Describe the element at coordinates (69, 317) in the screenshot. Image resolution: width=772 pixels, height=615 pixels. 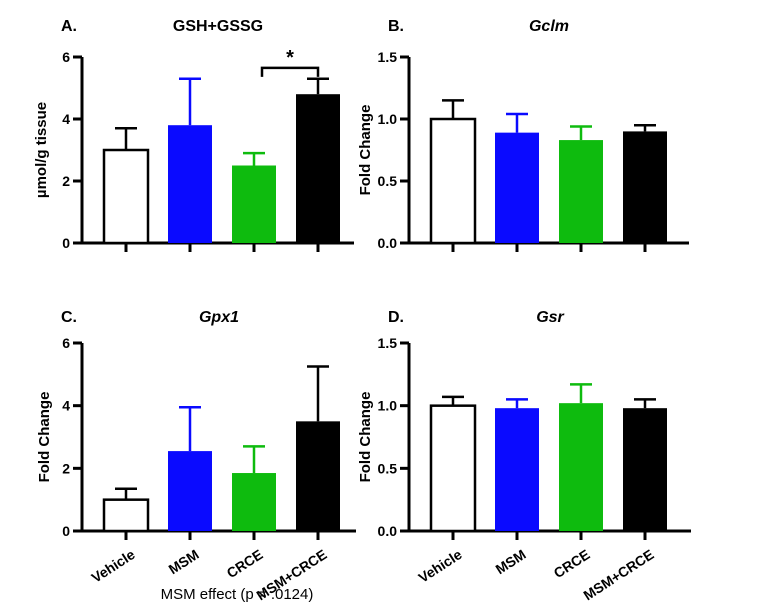
I see `panel-letter: C.` at that location.